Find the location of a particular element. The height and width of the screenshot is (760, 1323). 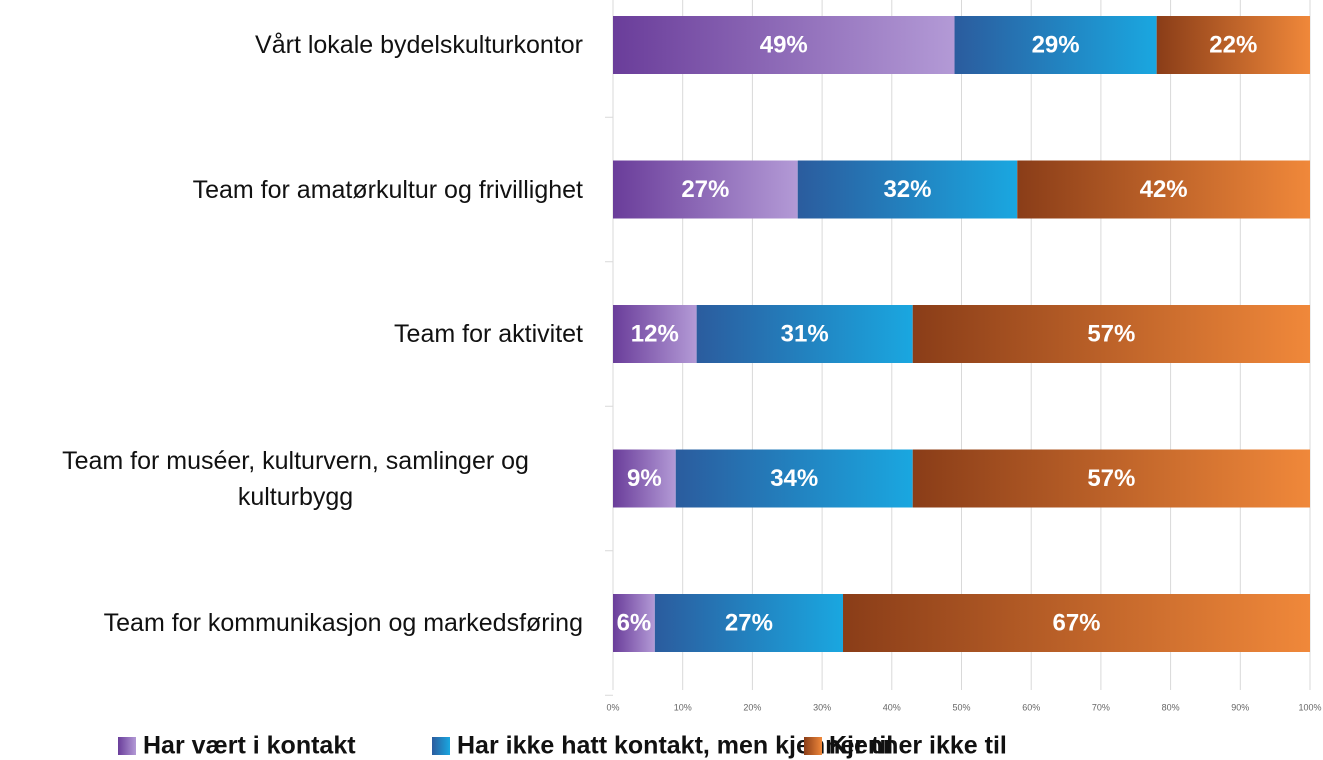

x-tick-label: 20% is located at coordinates (752, 707).